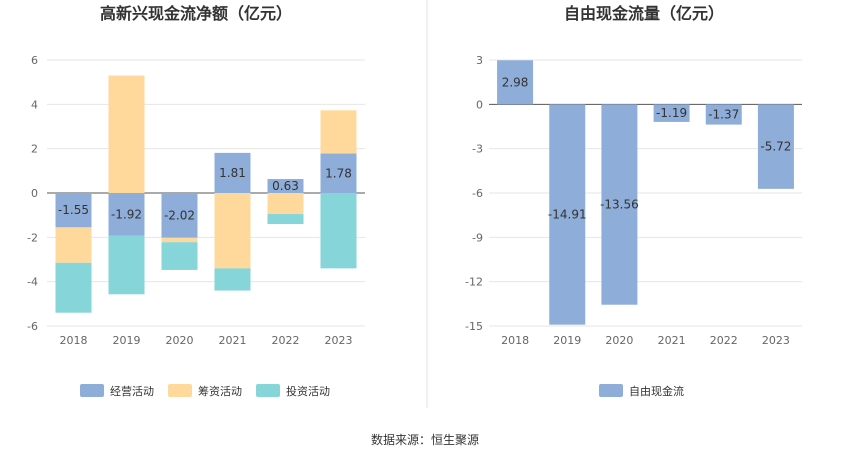  Describe the element at coordinates (34, 149) in the screenshot. I see `y-tick-label: 2` at that location.